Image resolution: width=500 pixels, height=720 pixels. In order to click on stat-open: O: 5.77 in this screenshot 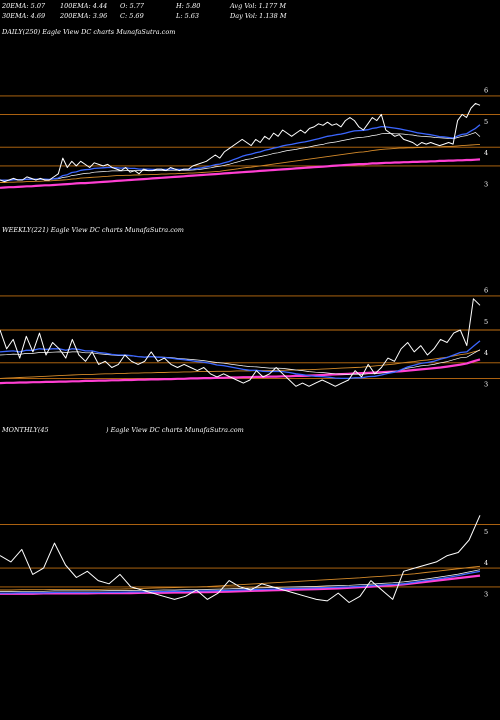, I will do `click(132, 6)`.